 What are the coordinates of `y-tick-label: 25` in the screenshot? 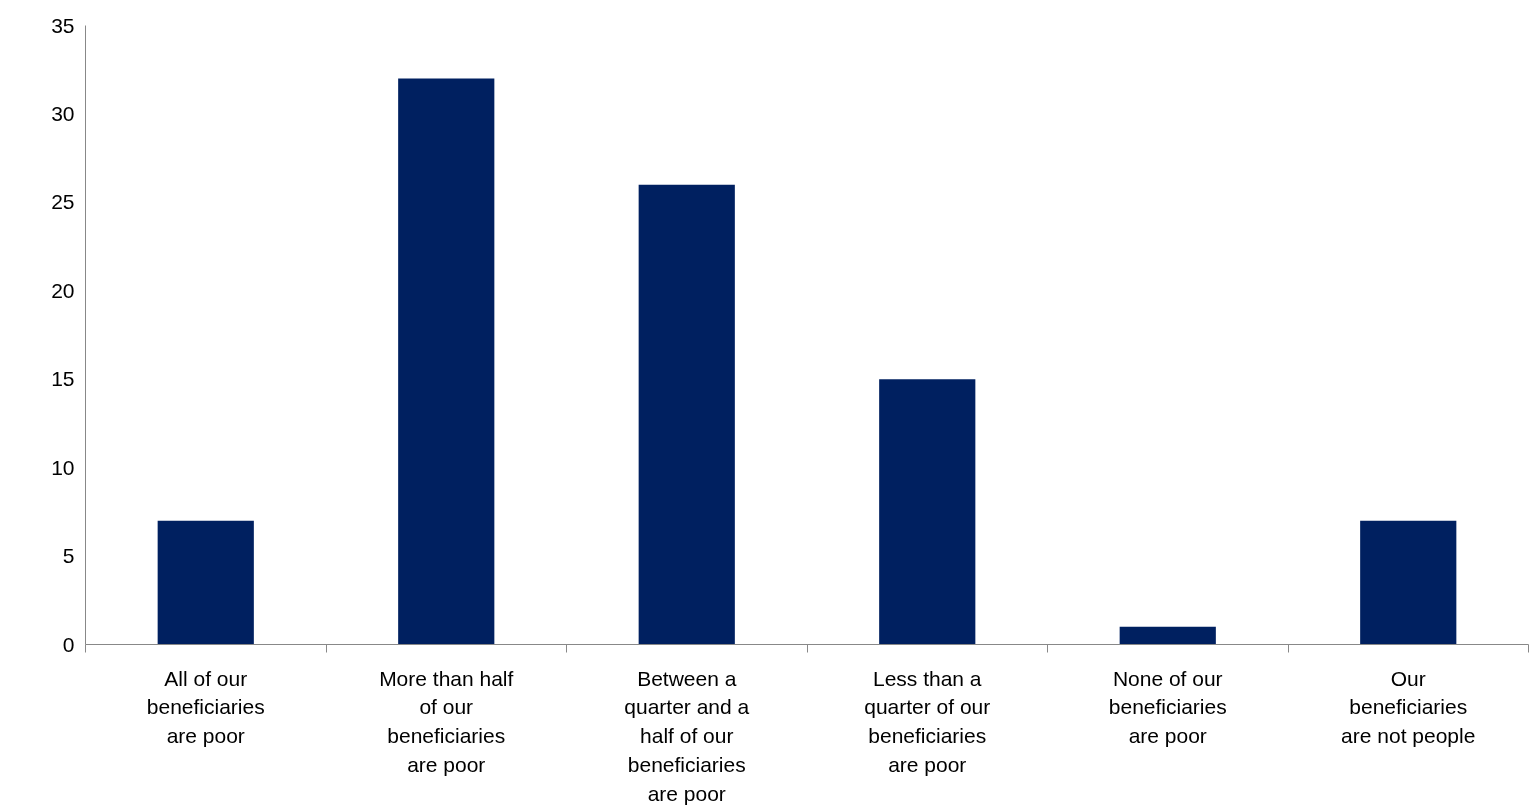 It's located at (63, 202).